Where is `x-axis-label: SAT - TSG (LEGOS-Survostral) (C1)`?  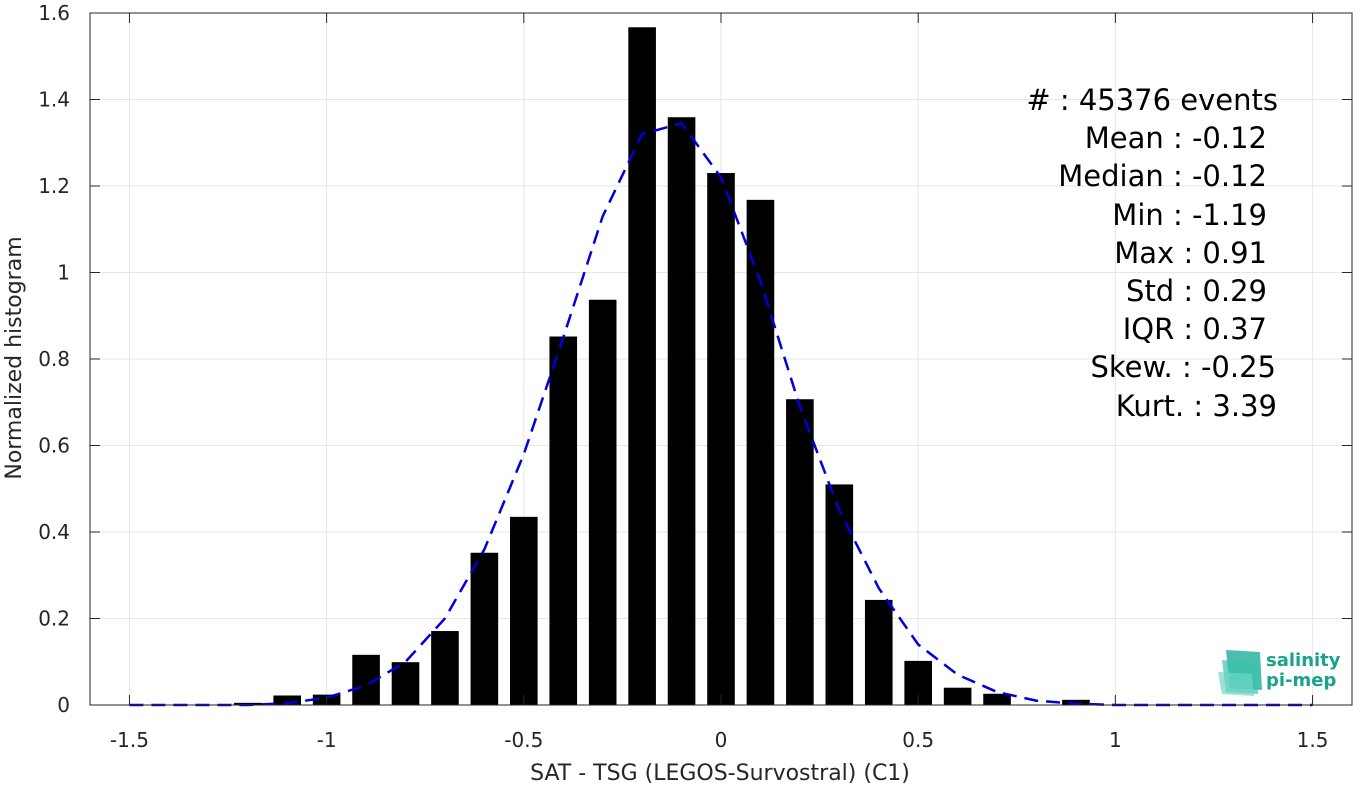
x-axis-label: SAT - TSG (LEGOS-Survostral) (C1) is located at coordinates (720, 773).